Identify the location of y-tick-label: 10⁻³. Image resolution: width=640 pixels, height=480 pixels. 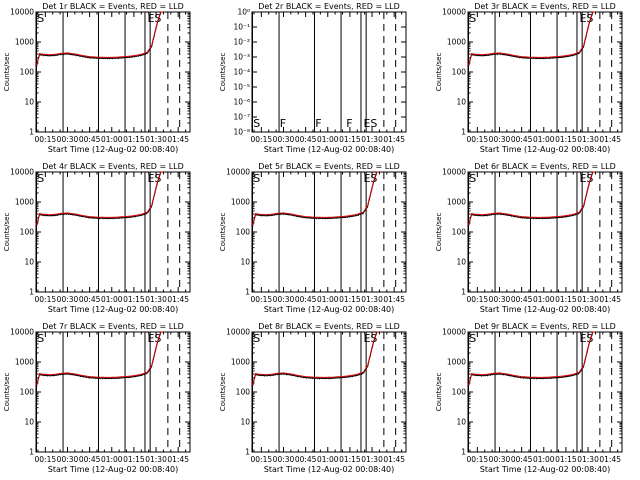
(241, 57).